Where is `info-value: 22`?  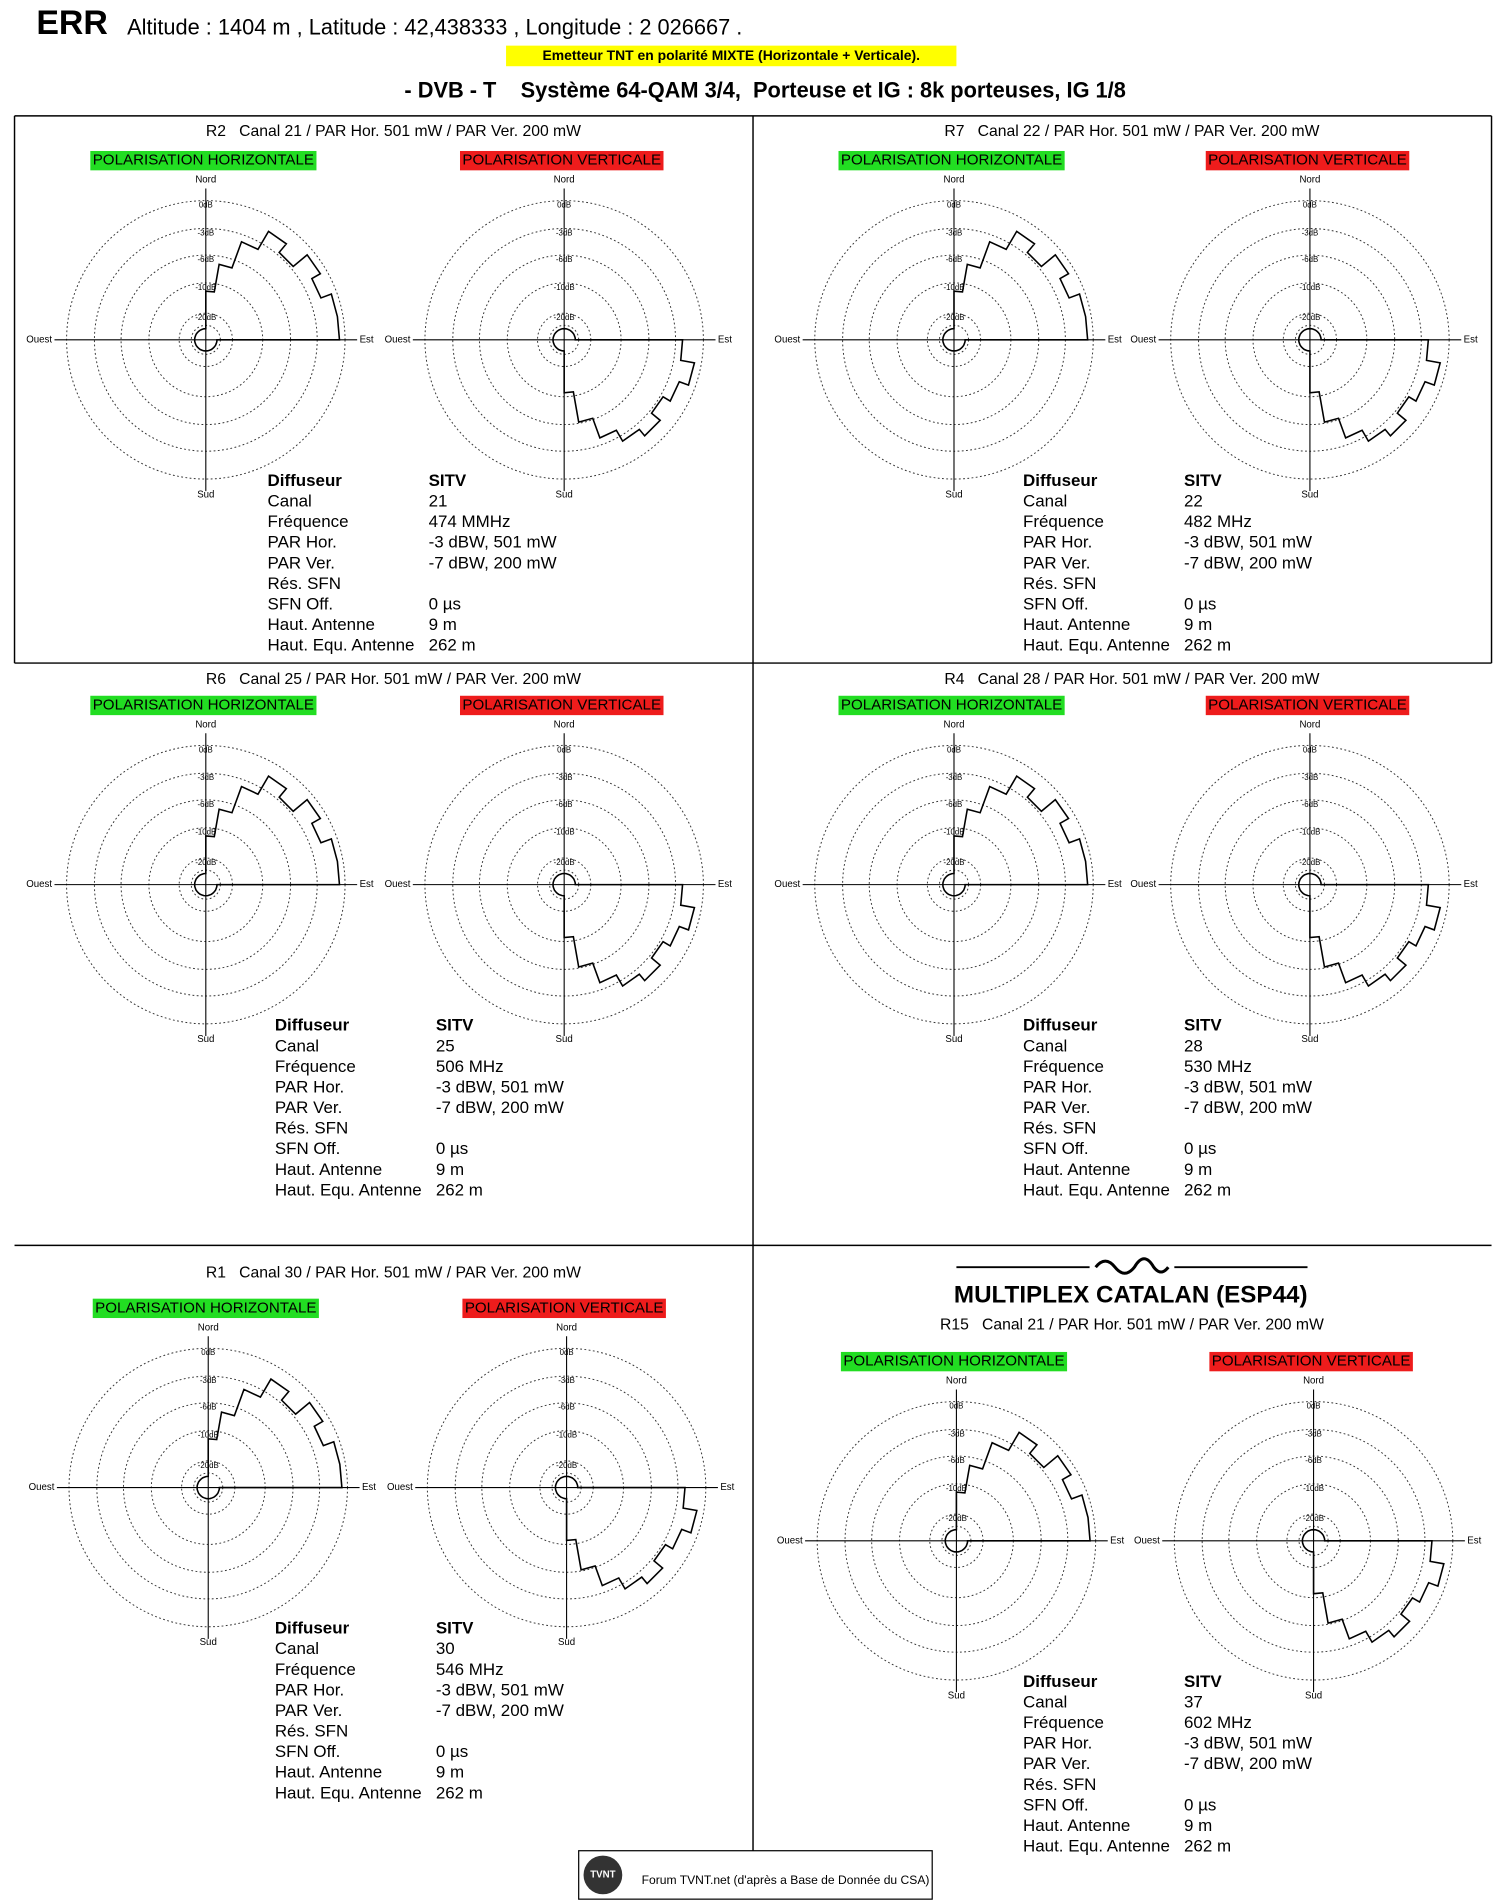 info-value: 22 is located at coordinates (1193, 501).